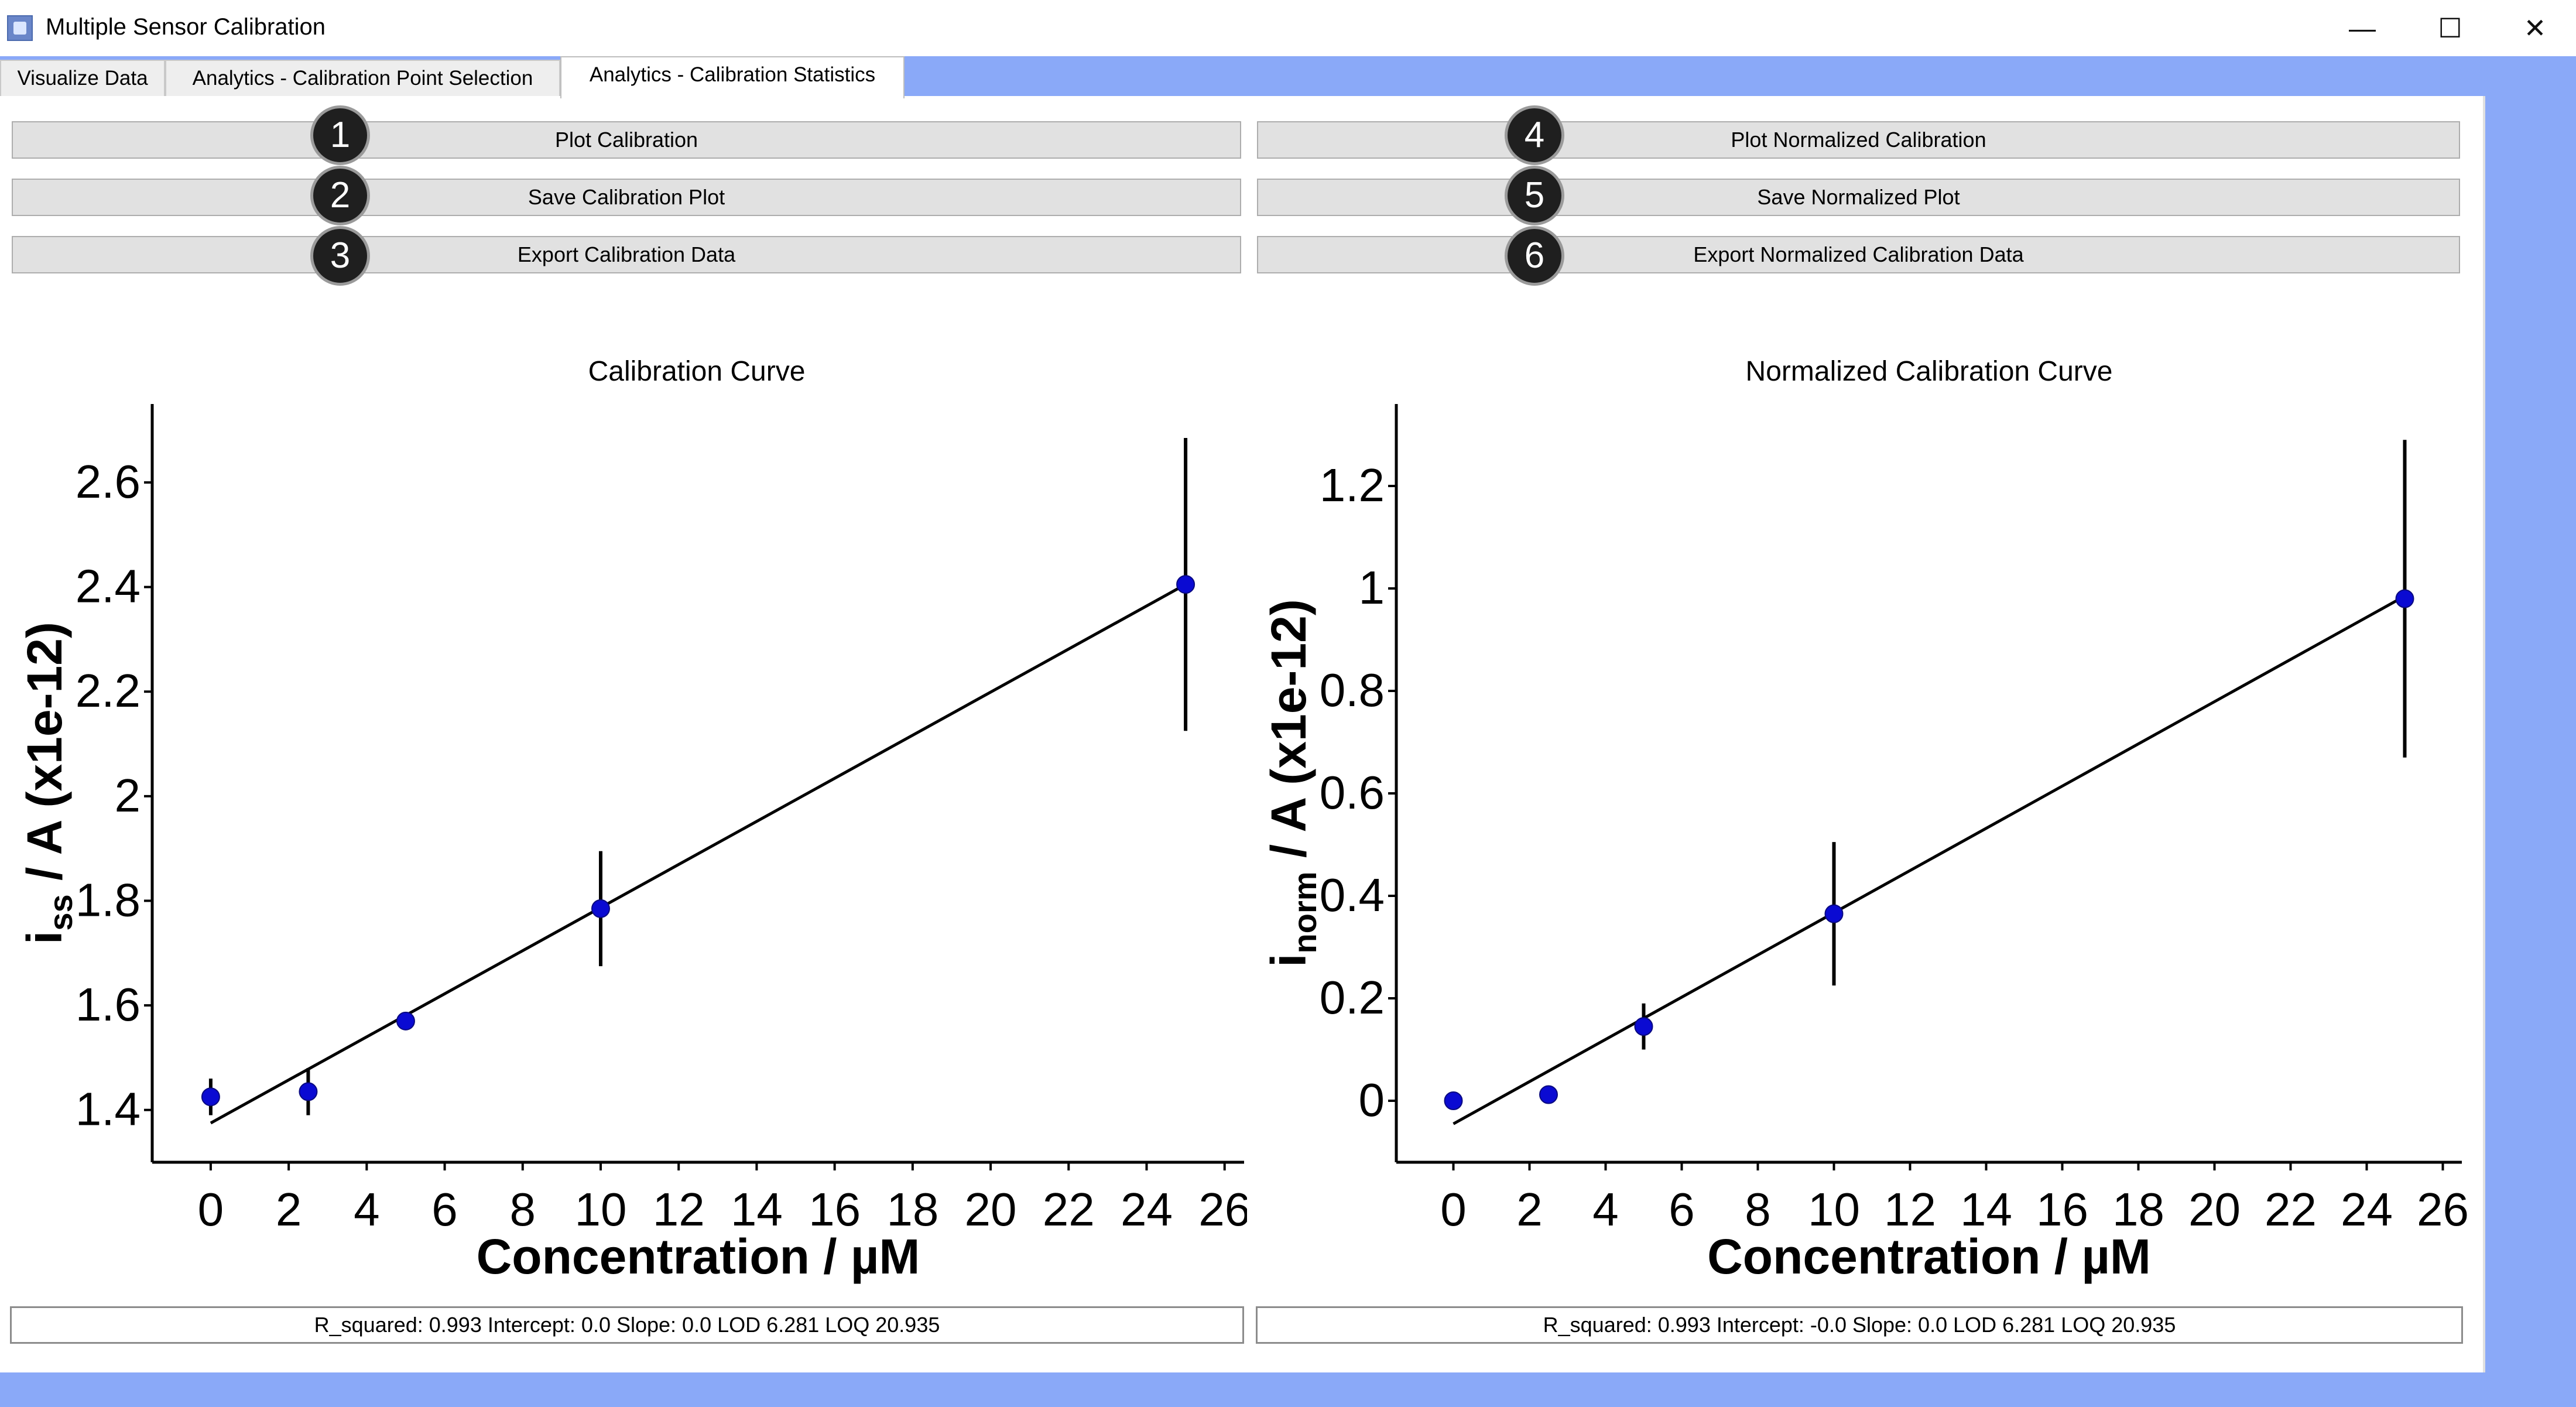 Image resolution: width=2576 pixels, height=1407 pixels. Describe the element at coordinates (1372, 588) in the screenshot. I see `y-tick-label: 1` at that location.